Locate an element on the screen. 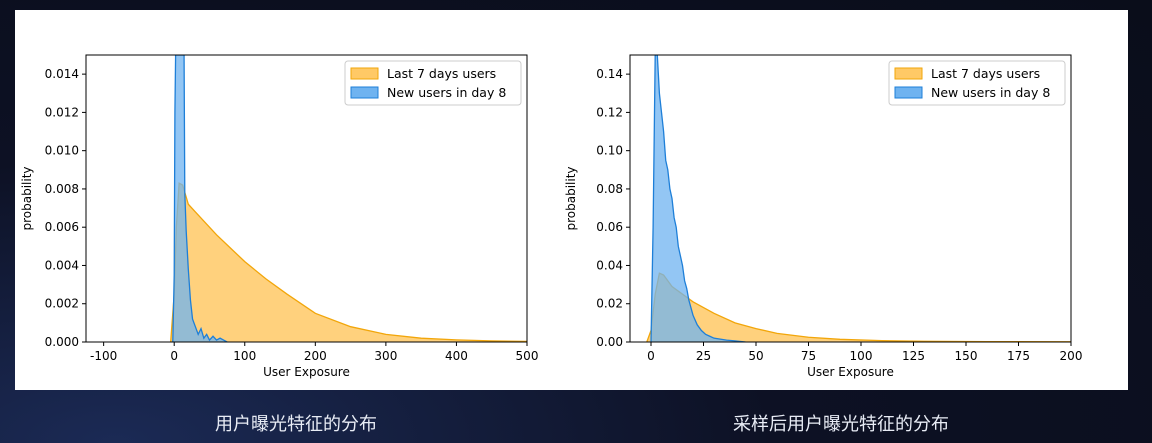 This screenshot has width=1152, height=443. y-tick-label: 0.000 is located at coordinates (62, 342).